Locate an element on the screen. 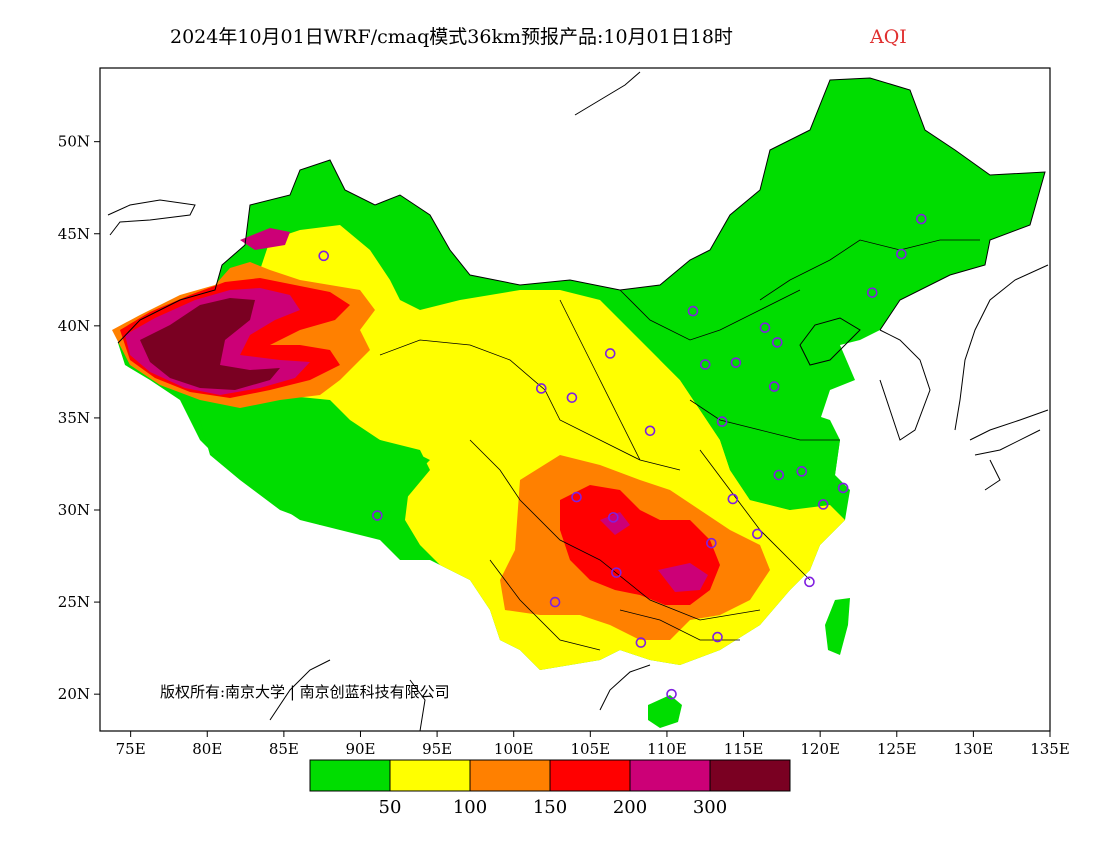  y-tick-label: 45N is located at coordinates (74, 234).